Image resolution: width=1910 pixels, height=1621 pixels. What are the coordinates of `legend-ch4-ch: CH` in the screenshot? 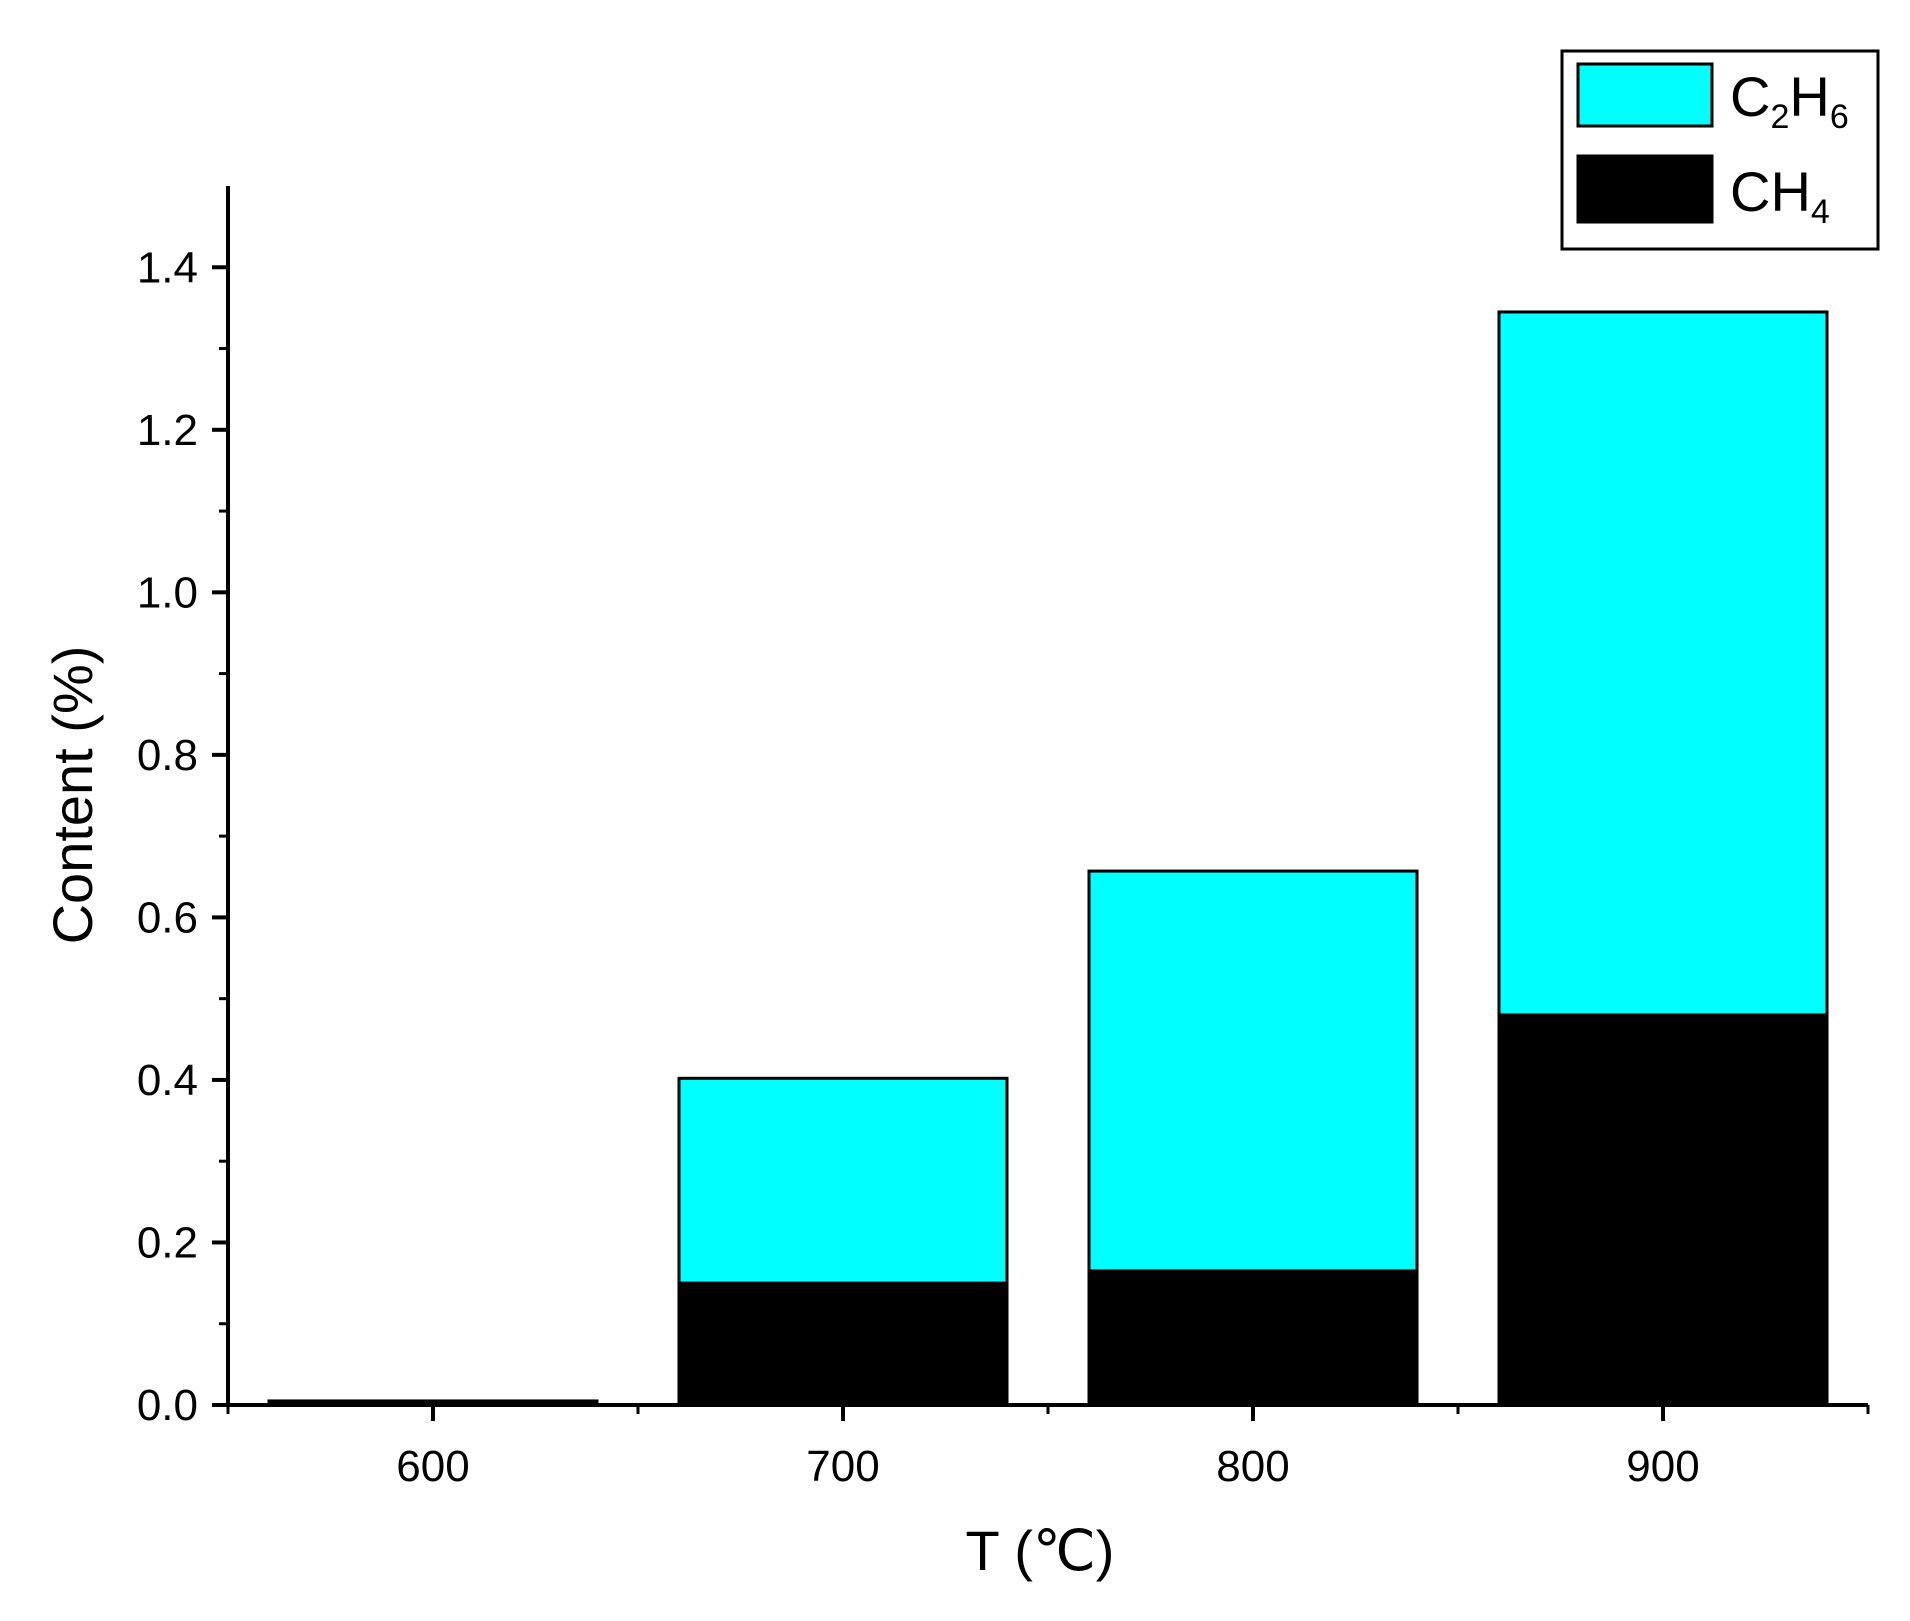 It's located at (1770, 191).